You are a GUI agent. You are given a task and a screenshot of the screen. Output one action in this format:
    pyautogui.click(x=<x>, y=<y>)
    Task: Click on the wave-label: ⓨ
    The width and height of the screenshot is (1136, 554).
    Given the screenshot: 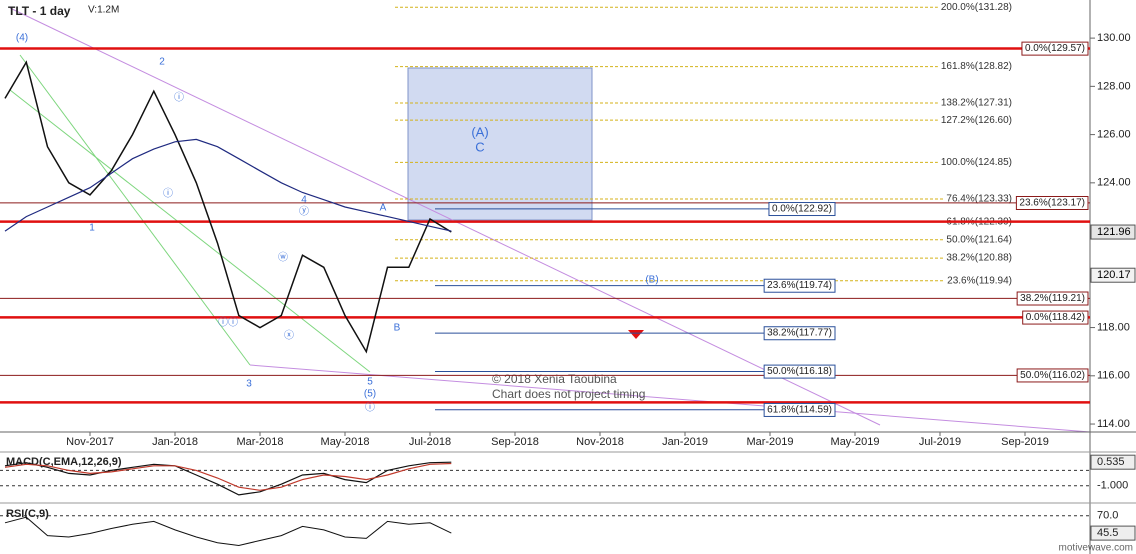 What is the action you would take?
    pyautogui.click(x=304, y=212)
    